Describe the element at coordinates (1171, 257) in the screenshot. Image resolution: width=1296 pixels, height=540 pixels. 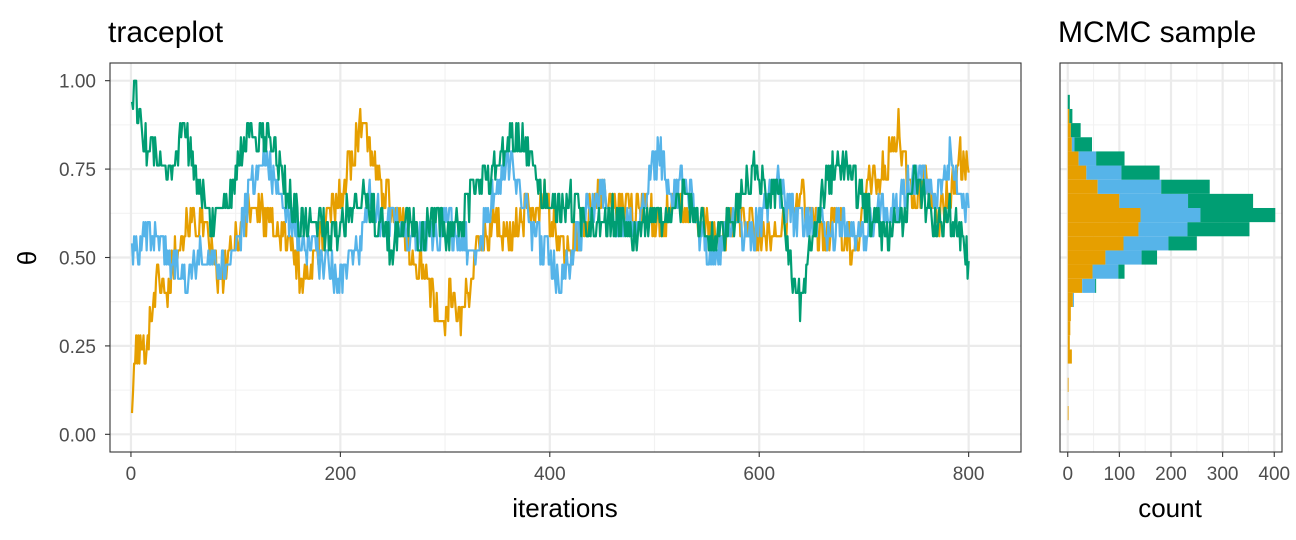
I see `histogram-bars` at that location.